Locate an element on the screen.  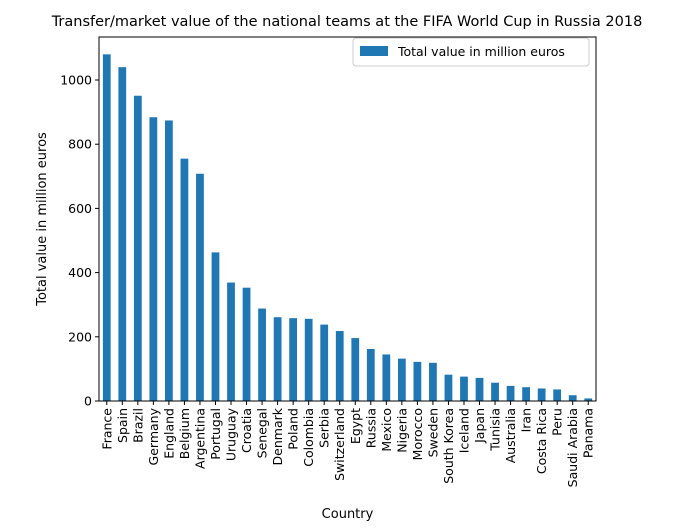
y-axis-label: Total value in million euros is located at coordinates (42, 219).